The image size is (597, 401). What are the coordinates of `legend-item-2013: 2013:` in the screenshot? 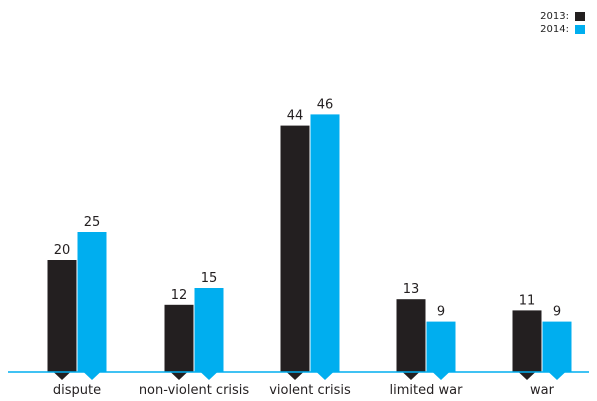 It's located at (562, 16).